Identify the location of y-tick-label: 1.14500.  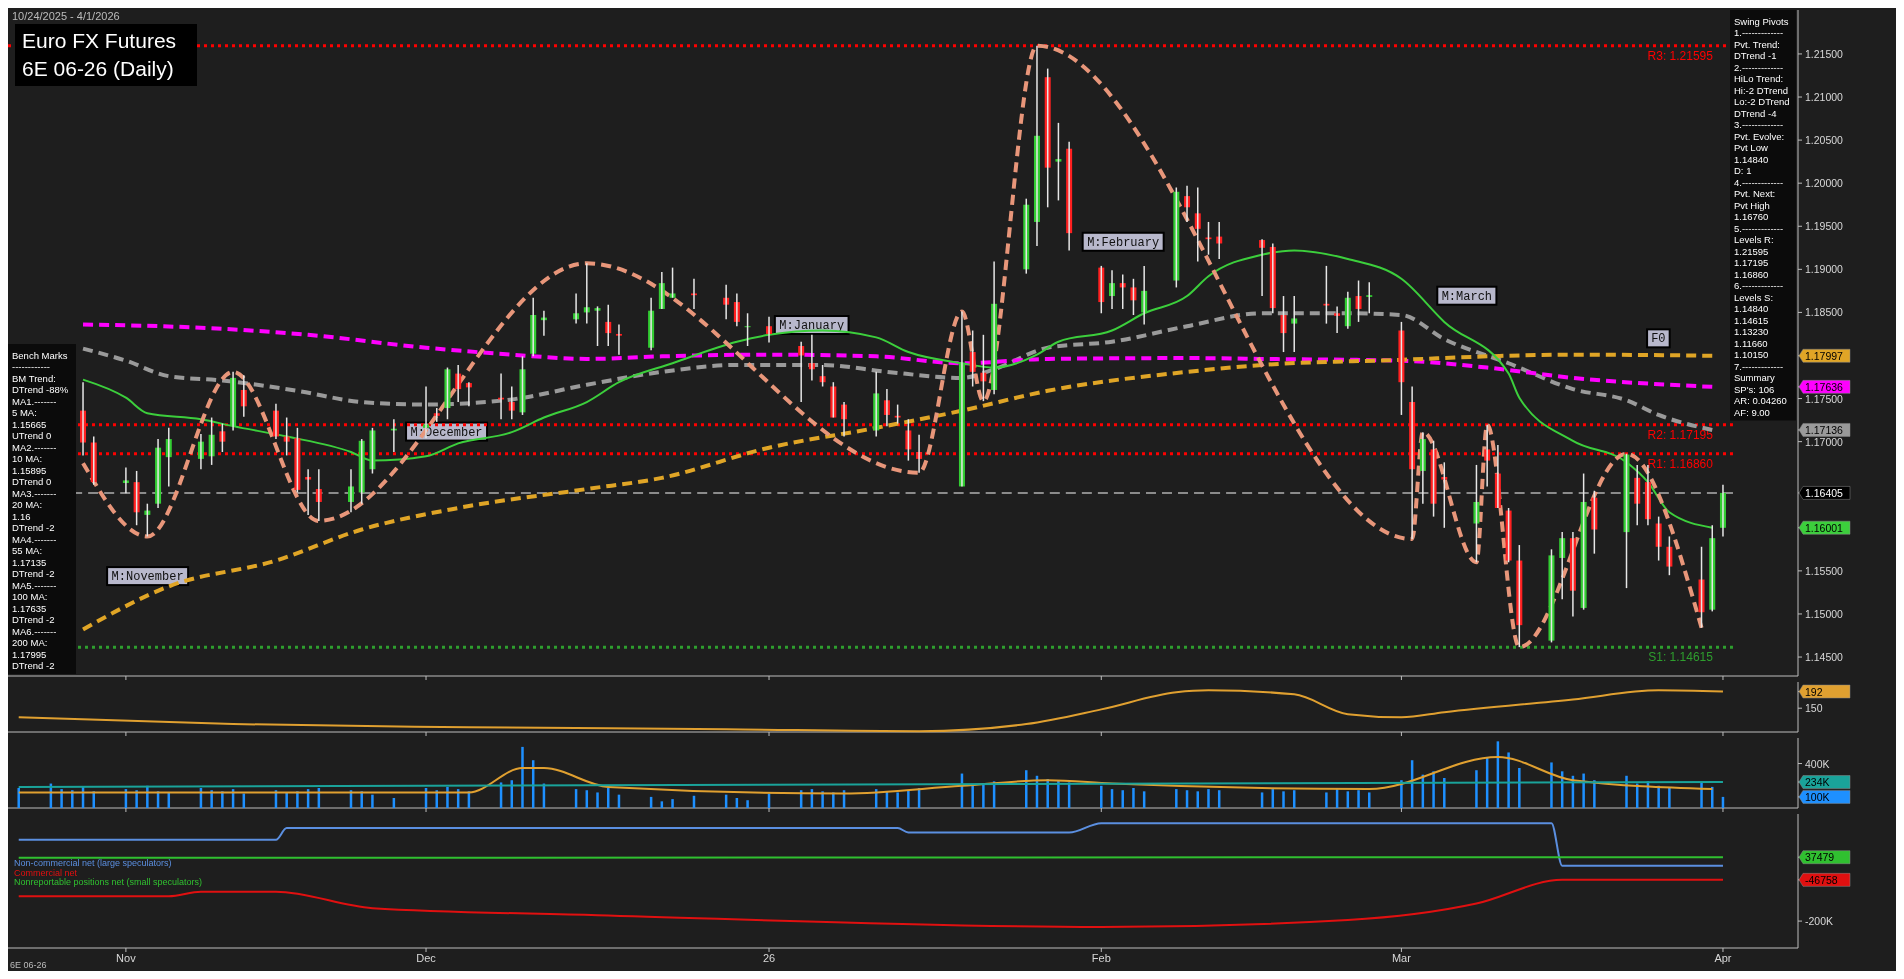
(1824, 657).